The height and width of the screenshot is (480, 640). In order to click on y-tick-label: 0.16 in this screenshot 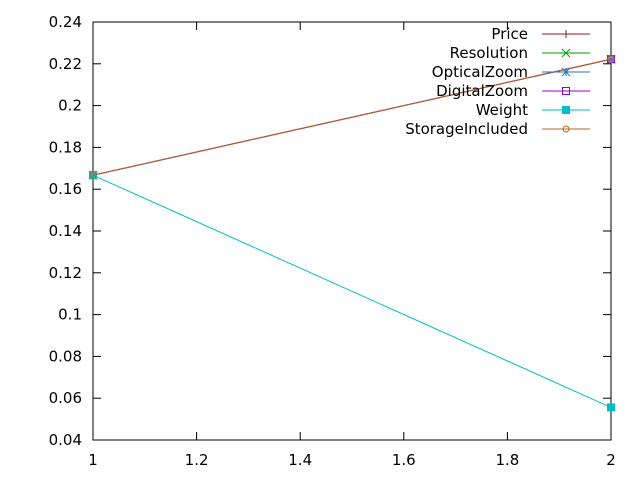, I will do `click(65, 189)`.